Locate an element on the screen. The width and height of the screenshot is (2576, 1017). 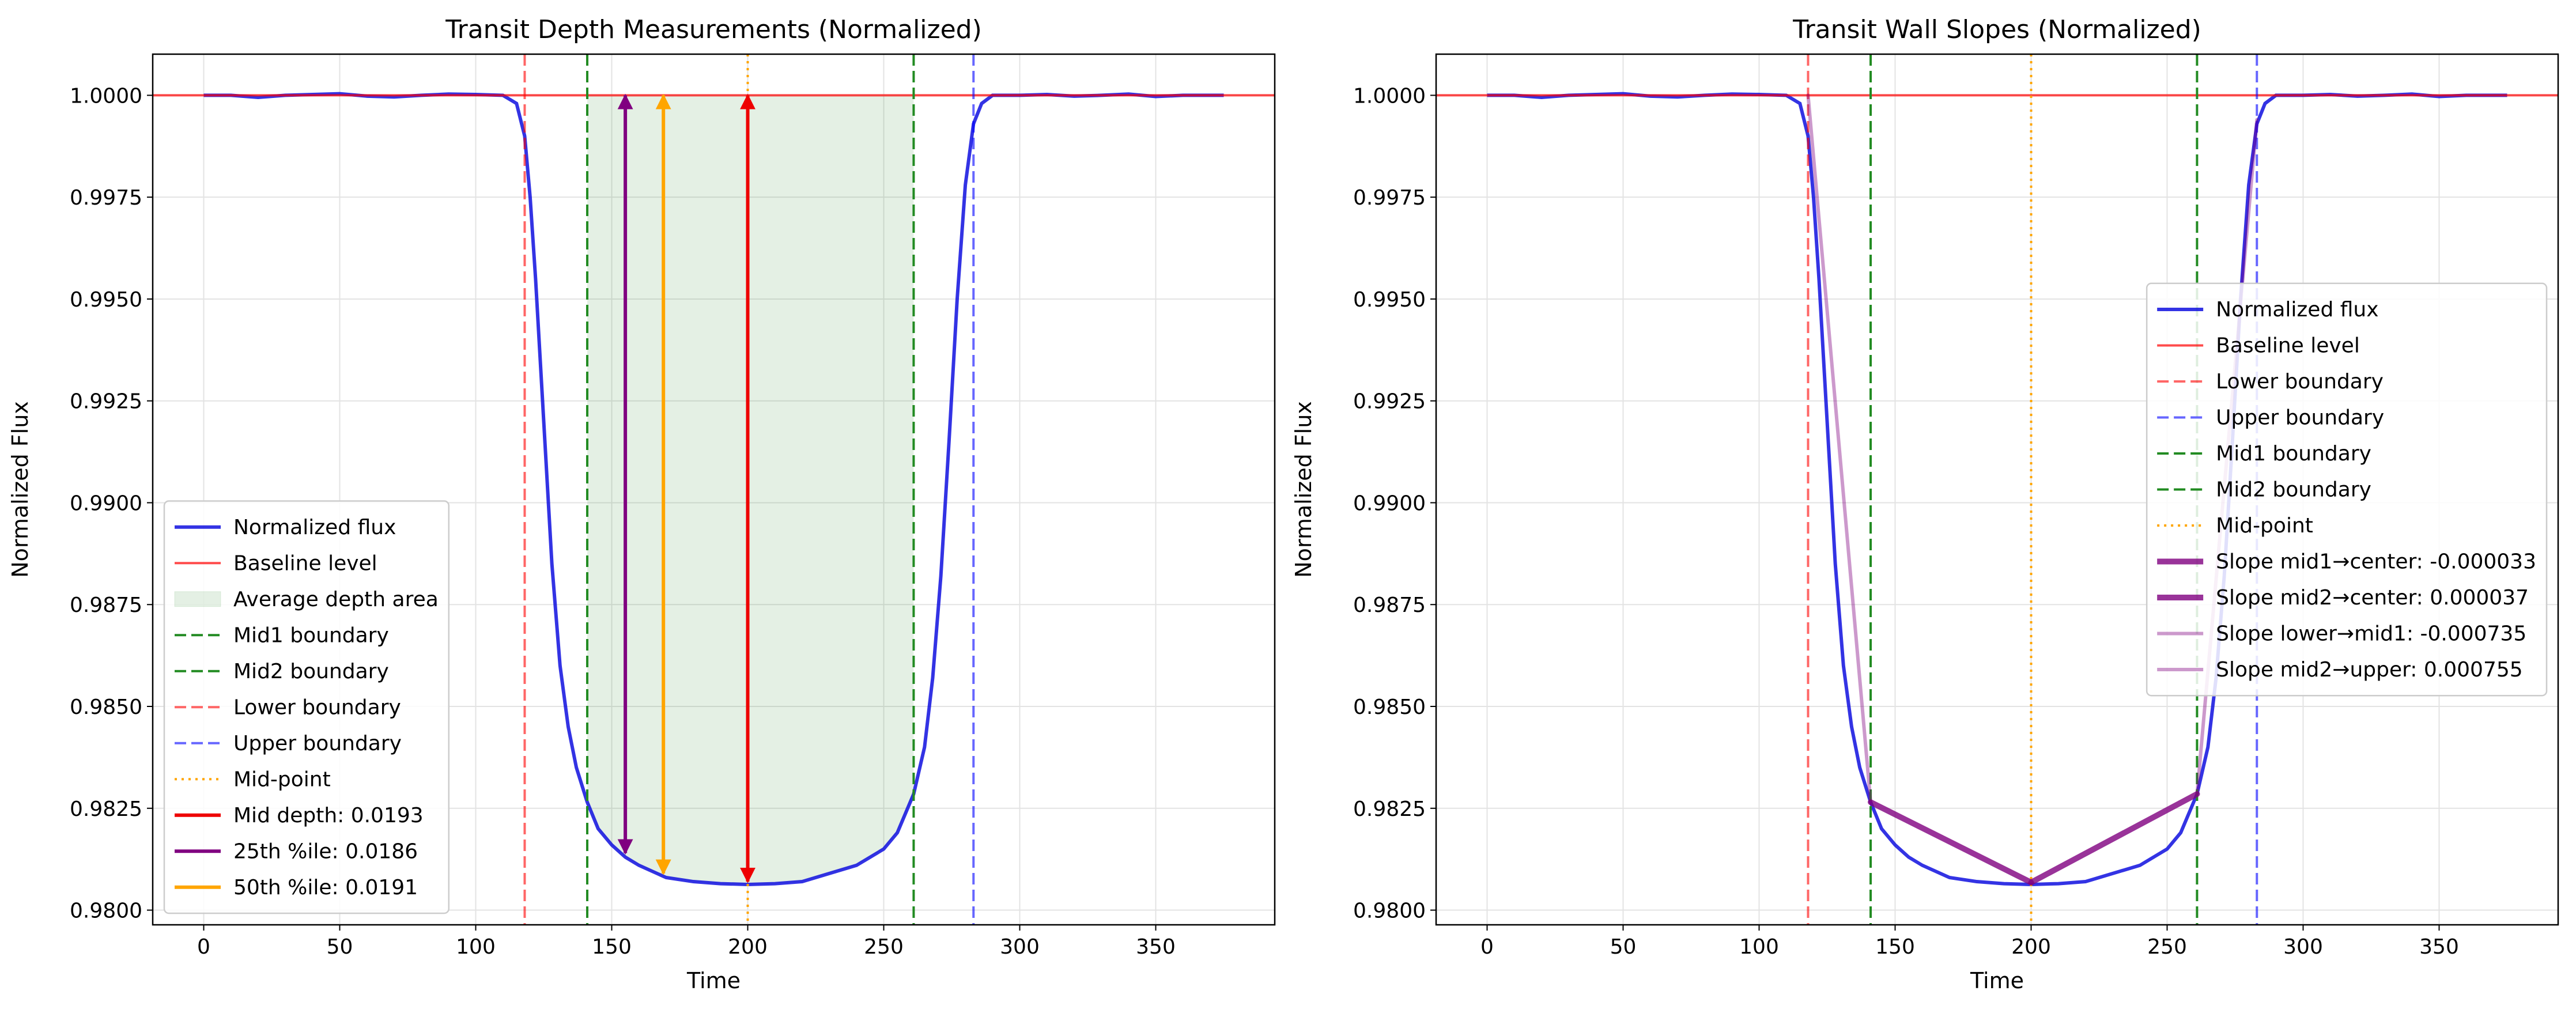
legend-label: Slope mid2→center: 0.000037 is located at coordinates (2372, 598).